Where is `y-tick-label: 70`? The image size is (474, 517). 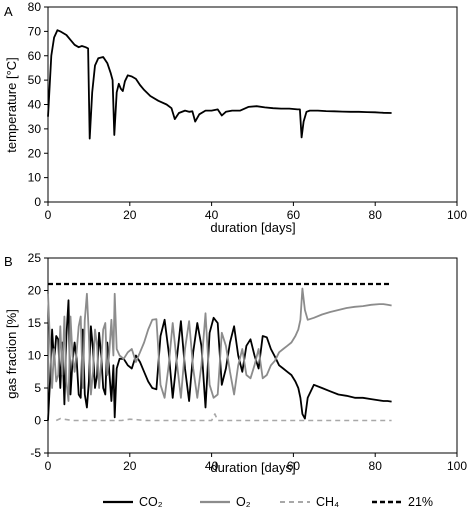 y-tick-label: 70 is located at coordinates (35, 31).